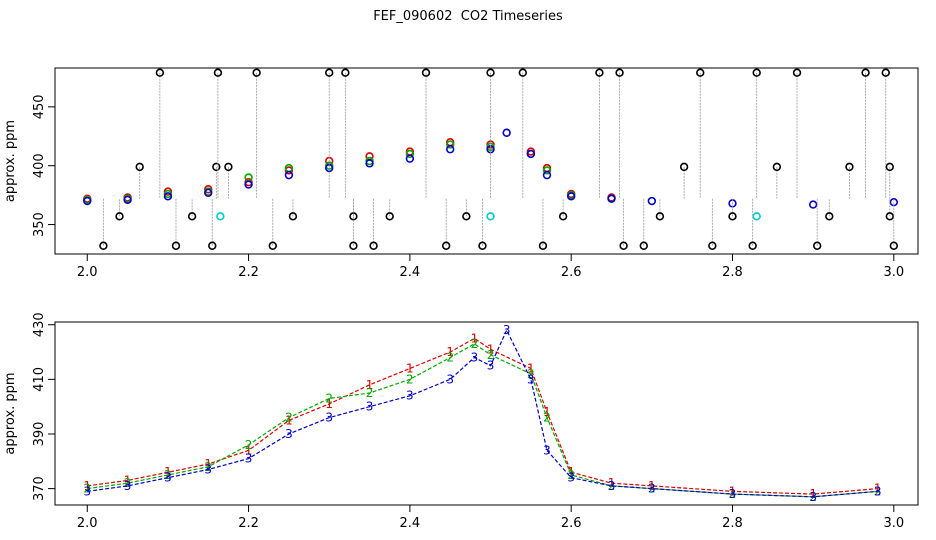  I want to click on x-tick-label: 2.6, so click(571, 272).